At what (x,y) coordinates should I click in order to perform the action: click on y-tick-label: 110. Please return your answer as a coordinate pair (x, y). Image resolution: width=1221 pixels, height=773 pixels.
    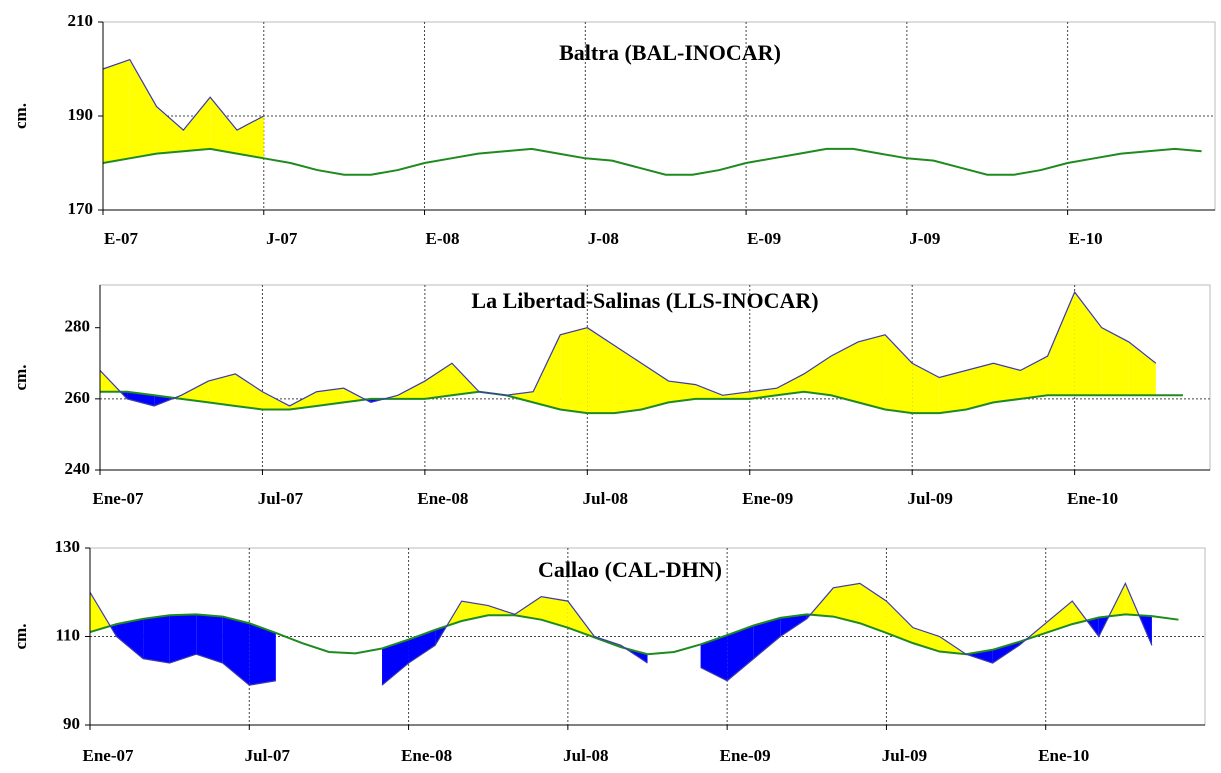
    Looking at the image, I should click on (67, 634).